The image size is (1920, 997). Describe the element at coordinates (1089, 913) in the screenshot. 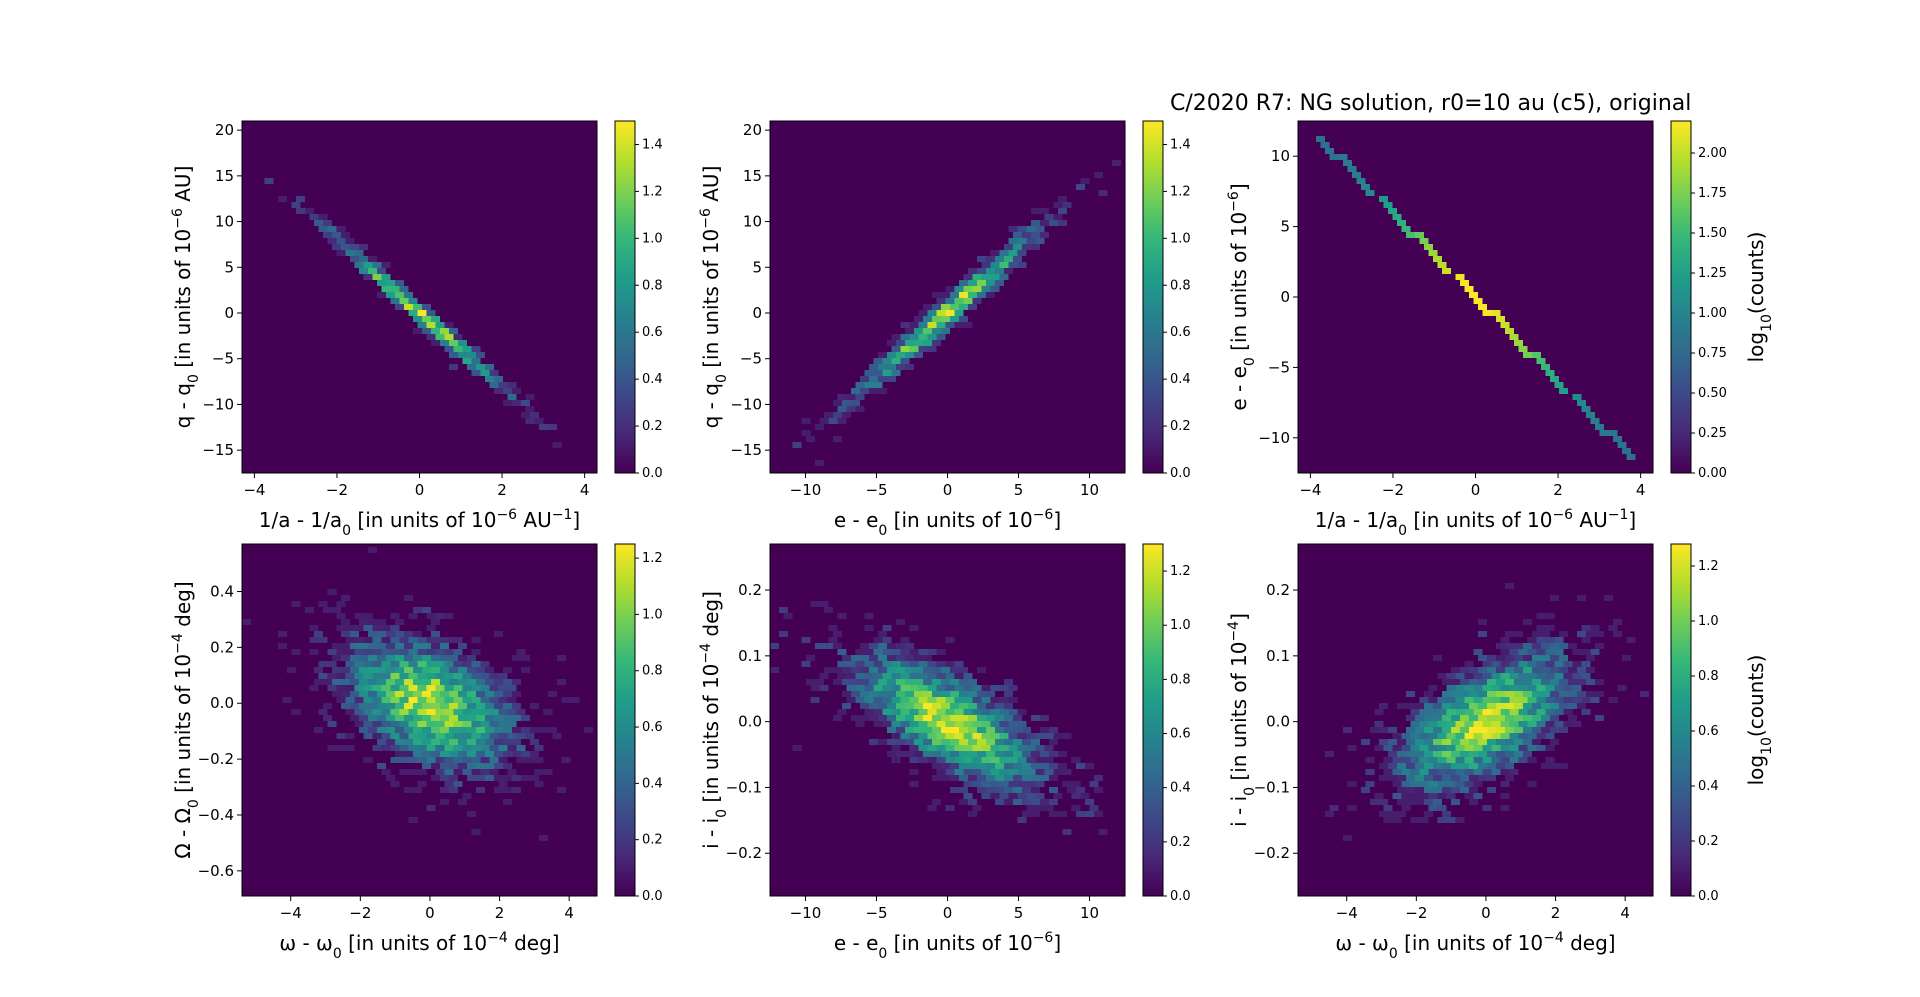

I see `x-tick-label: 10` at that location.